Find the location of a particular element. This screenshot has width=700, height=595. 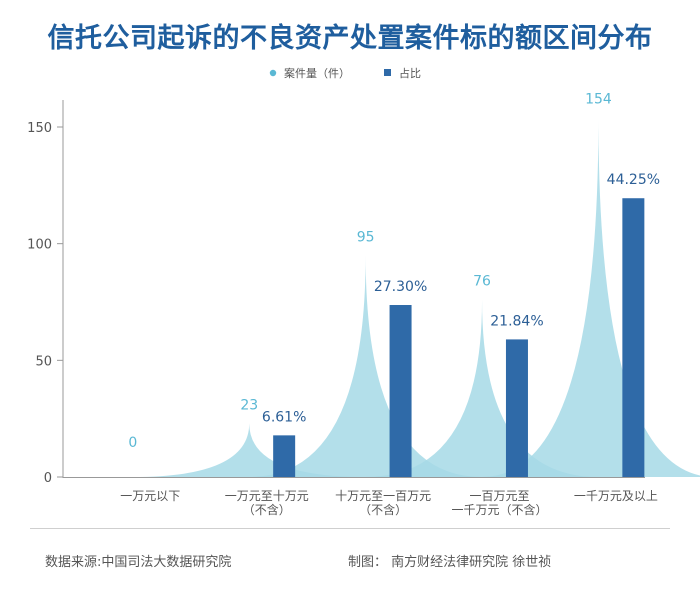

y-ticks: 0 50 100 150 is located at coordinates (45, 303).